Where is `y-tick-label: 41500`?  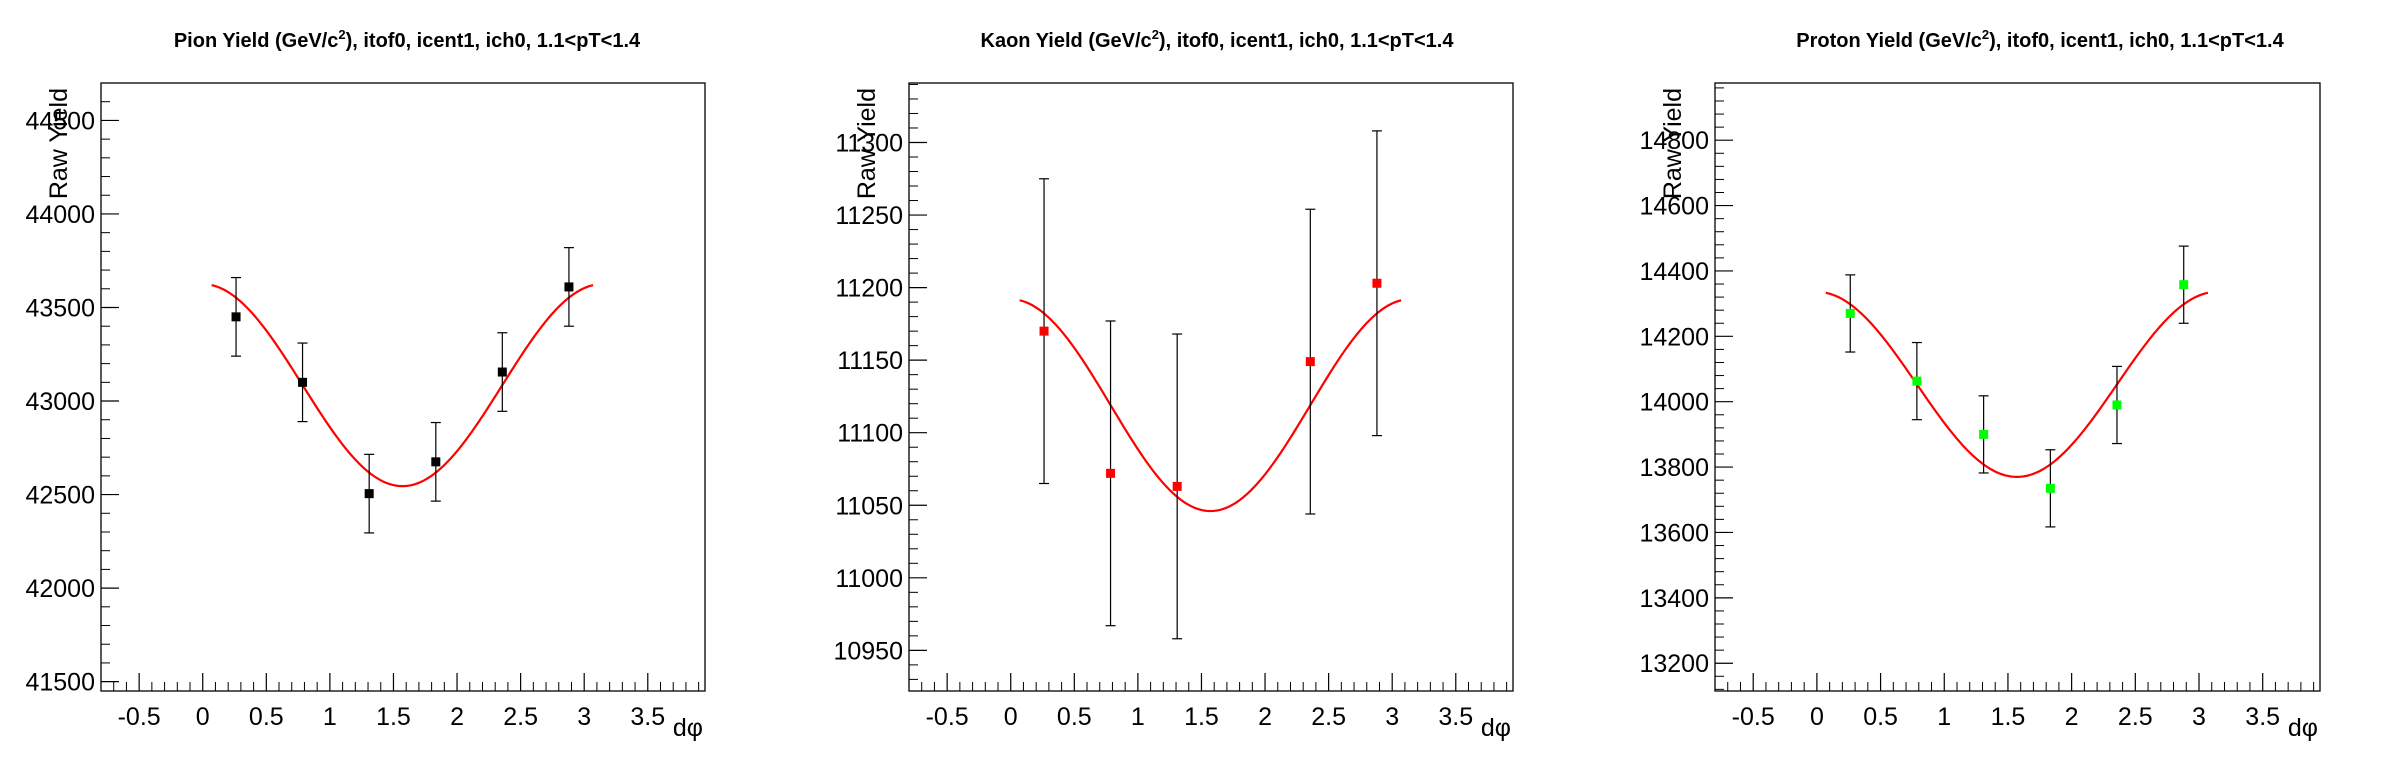
y-tick-label: 41500 is located at coordinates (60, 683).